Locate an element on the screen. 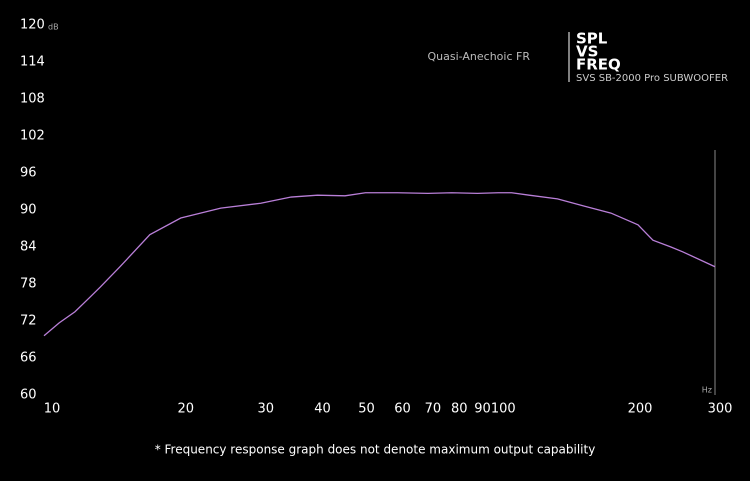 This screenshot has width=750, height=481. y-tick-label: 114 is located at coordinates (32, 62).